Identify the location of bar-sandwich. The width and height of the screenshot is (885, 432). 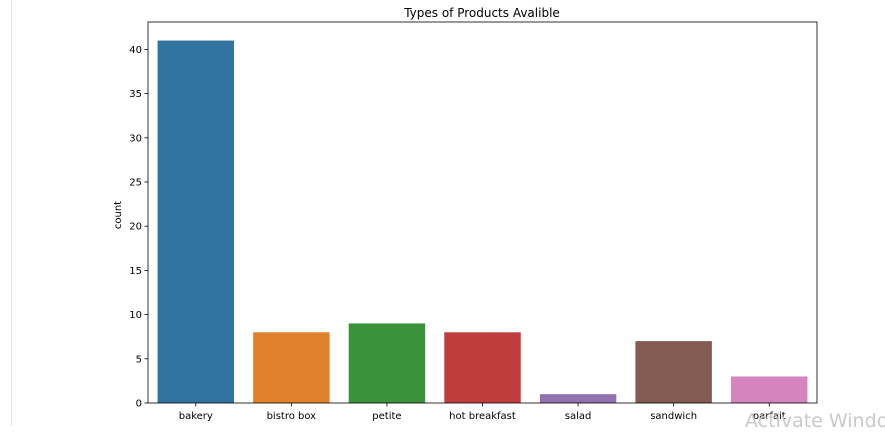
(673, 372).